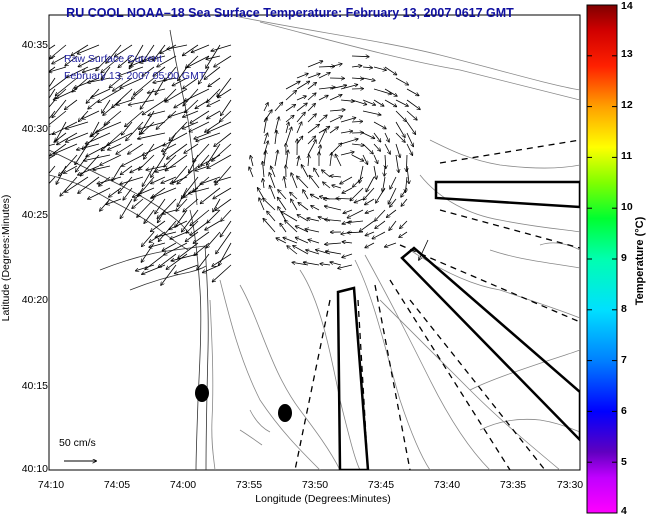  I want to click on x-tick-label: 74:10, so click(51, 485).